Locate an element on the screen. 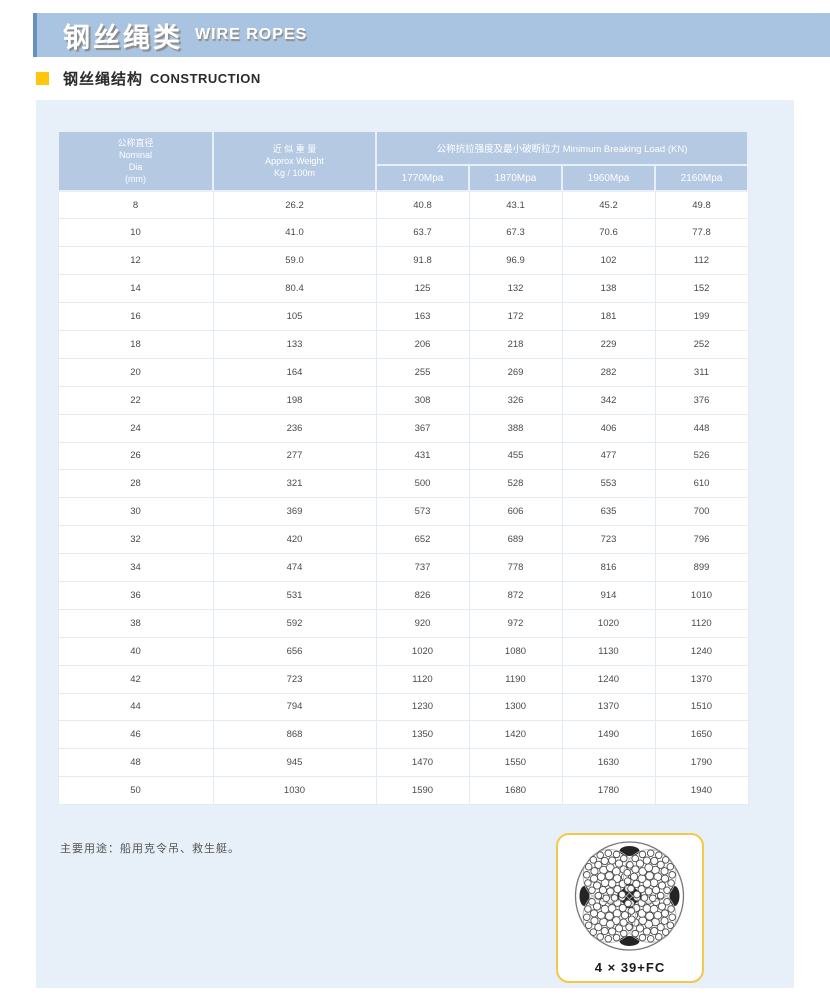  table-cell: 32 is located at coordinates (135, 540).